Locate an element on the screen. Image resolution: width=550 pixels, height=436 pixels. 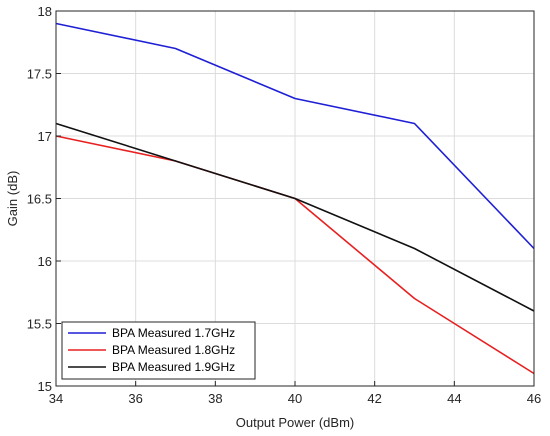
x-tick-label: 40 is located at coordinates (295, 398).